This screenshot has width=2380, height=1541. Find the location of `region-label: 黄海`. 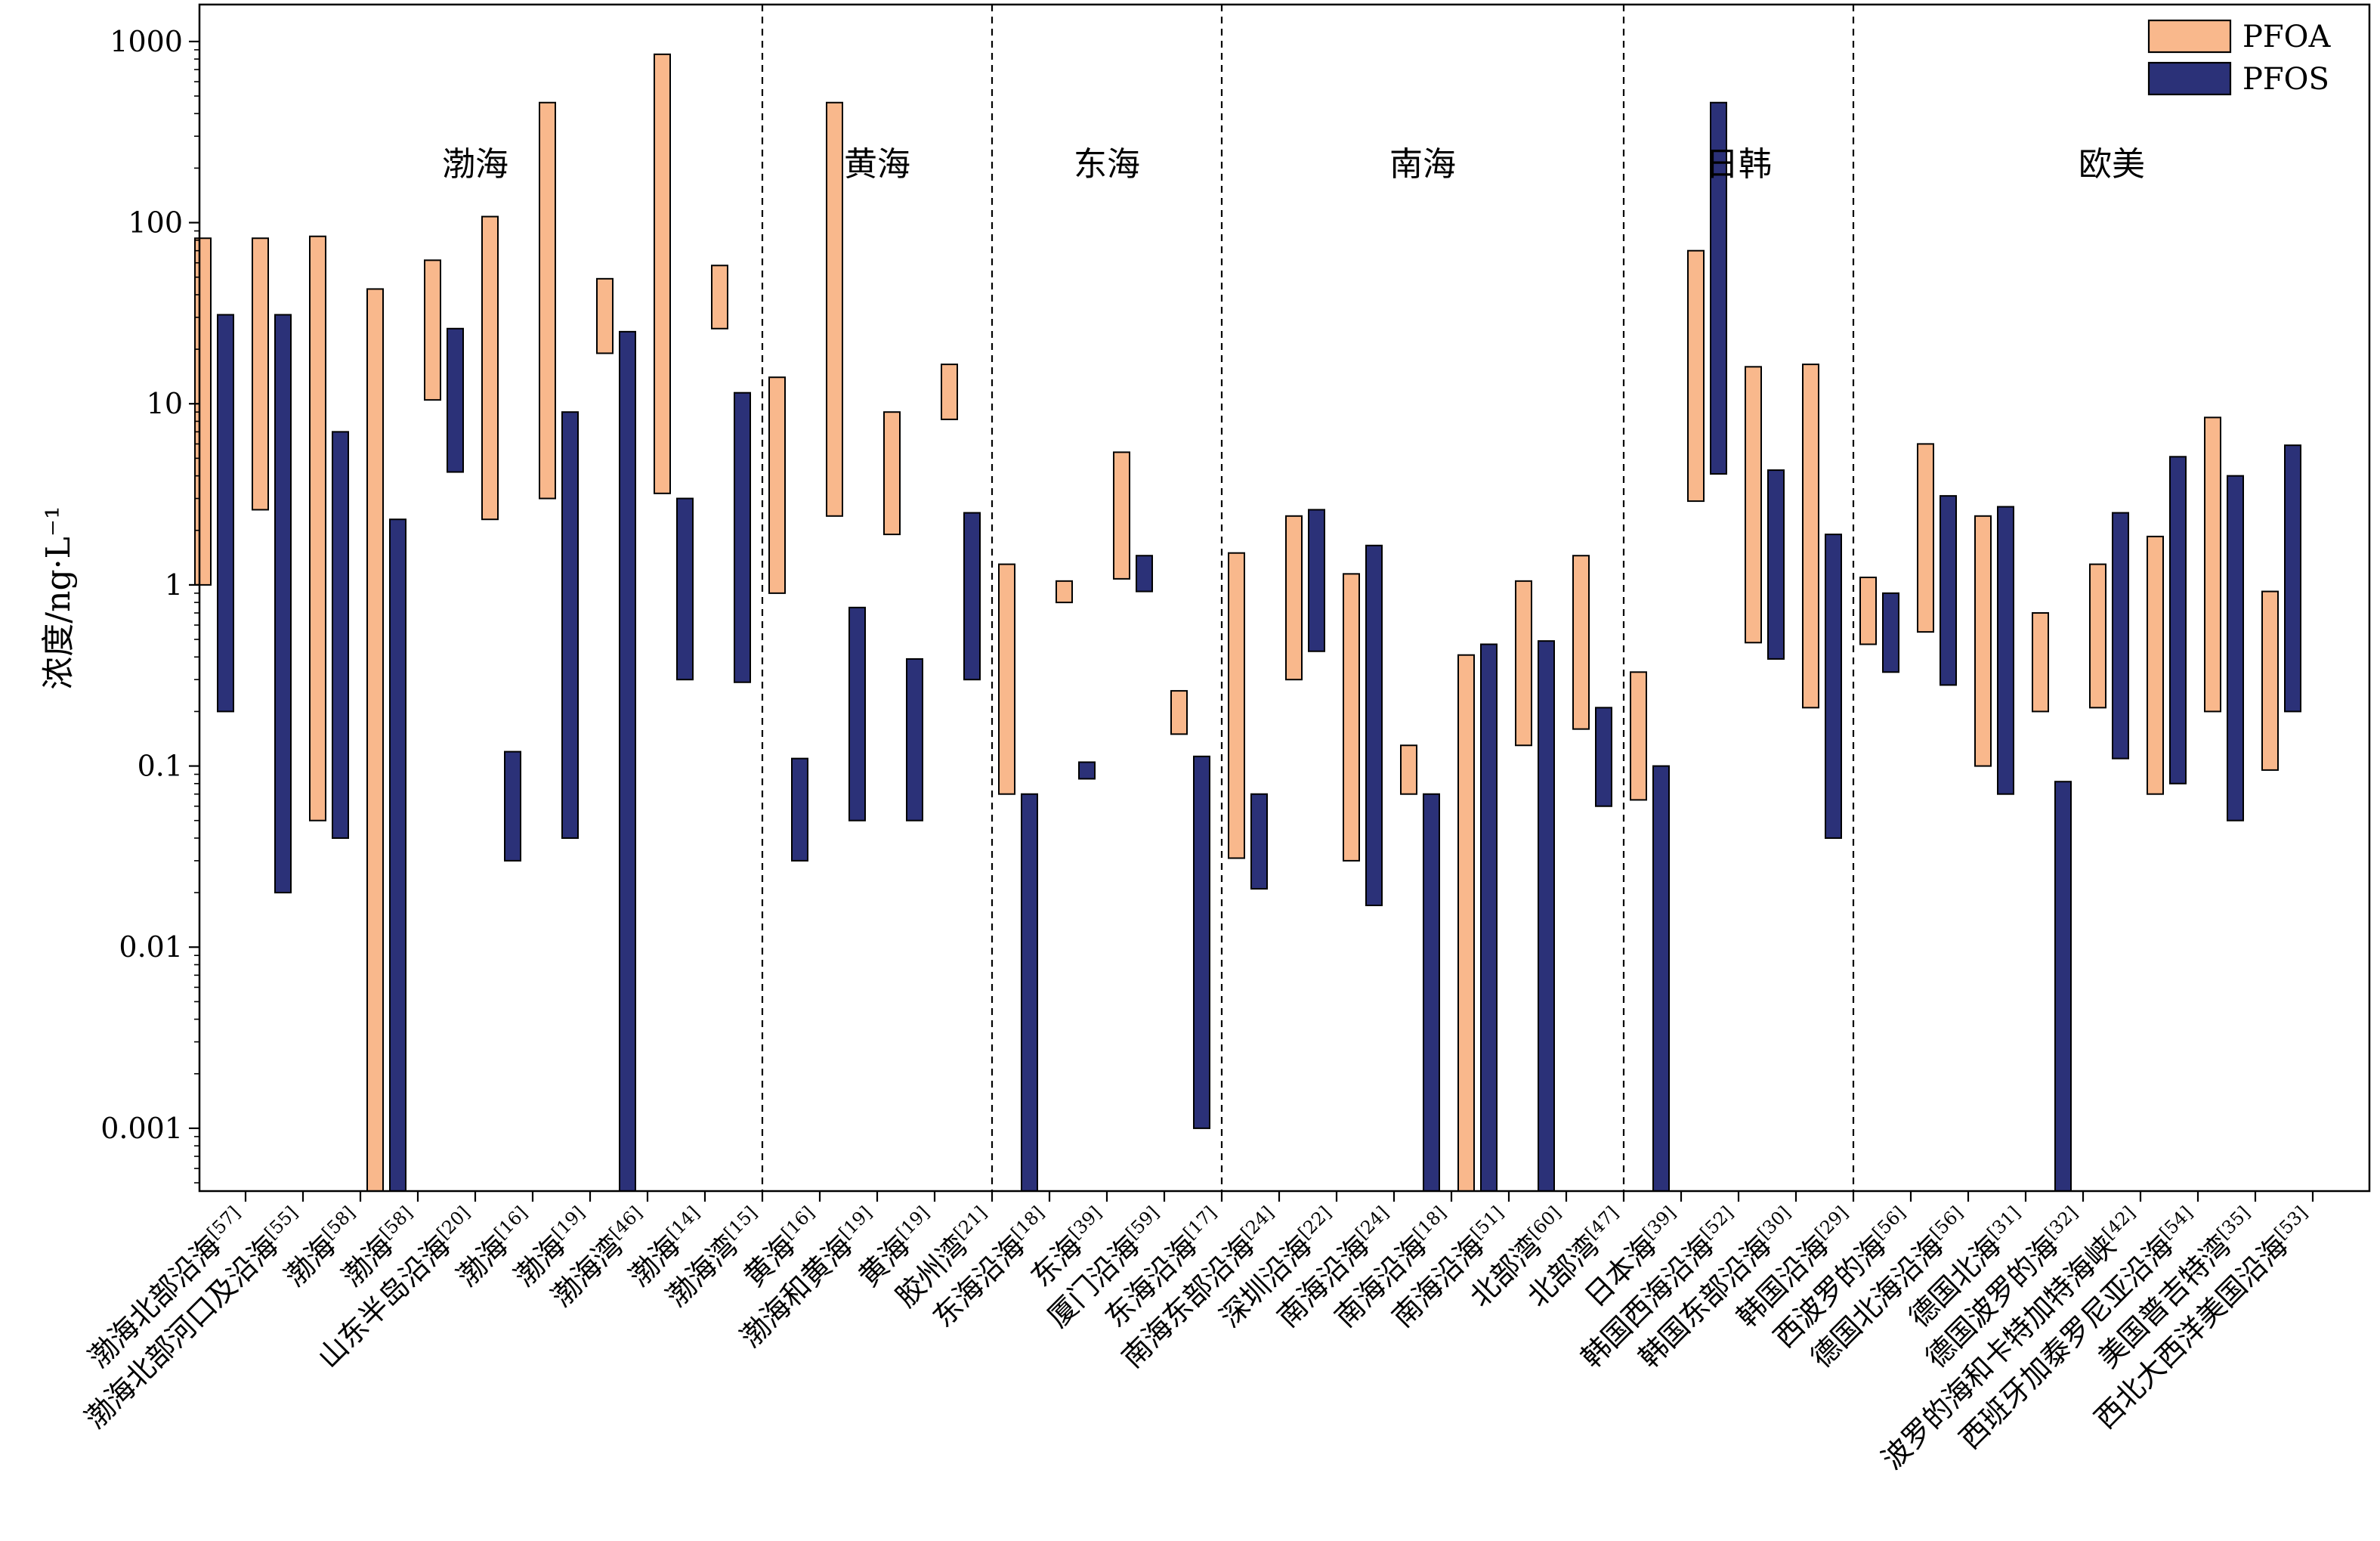

region-label: 黄海 is located at coordinates (877, 165).